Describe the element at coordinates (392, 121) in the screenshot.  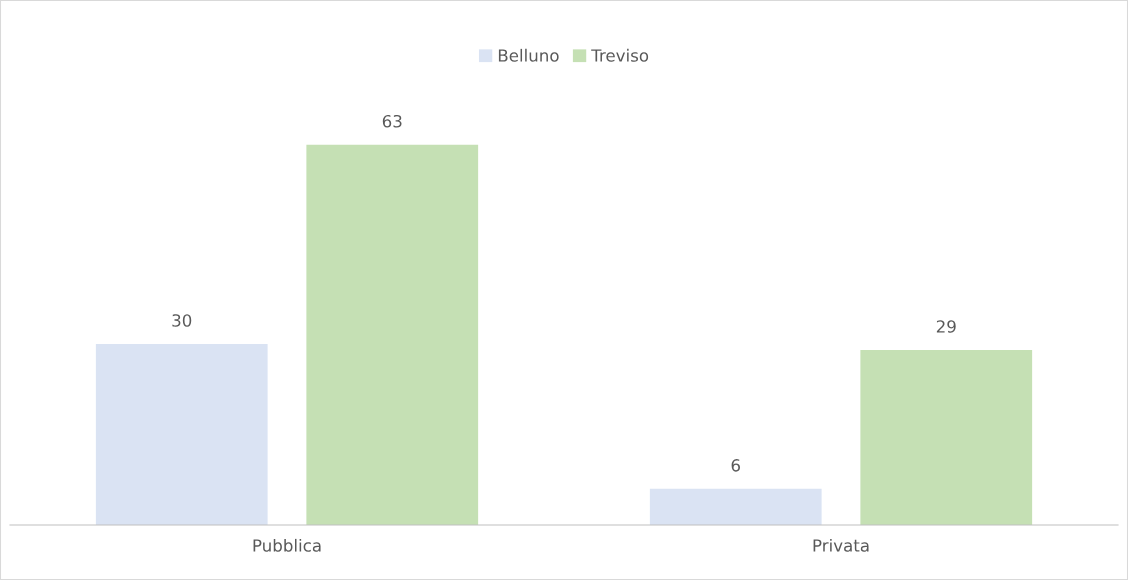
I see `data-label: 63` at that location.